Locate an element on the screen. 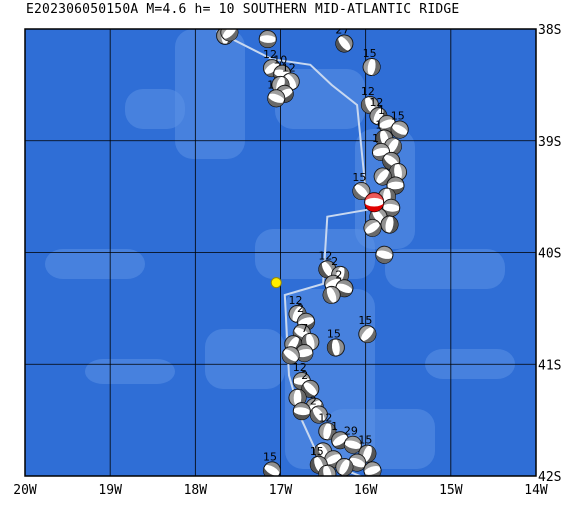  latitude-tick-label: 41S is located at coordinates (549, 365).